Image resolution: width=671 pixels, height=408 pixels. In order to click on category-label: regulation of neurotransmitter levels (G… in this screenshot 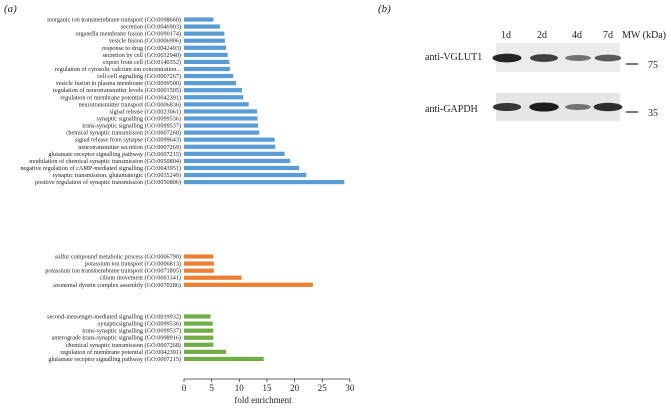, I will do `click(117, 90)`.